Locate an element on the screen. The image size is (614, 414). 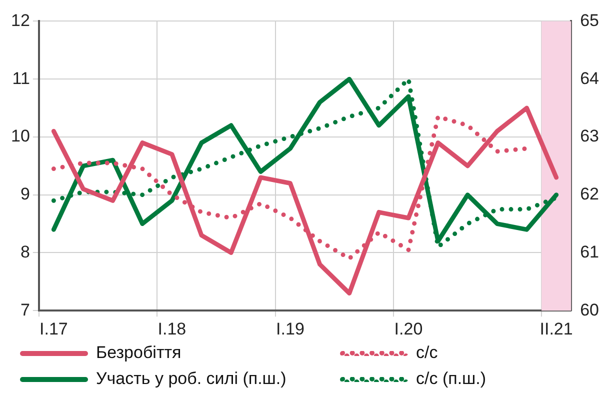
y-tick-label: 12 is located at coordinates (20, 20).